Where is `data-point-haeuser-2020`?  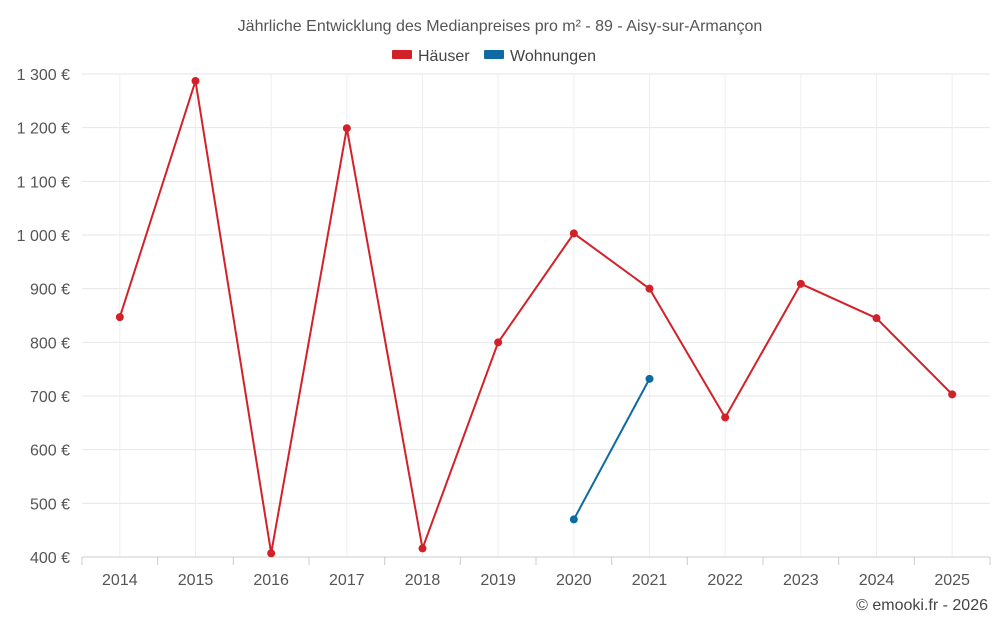 data-point-haeuser-2020 is located at coordinates (573, 233).